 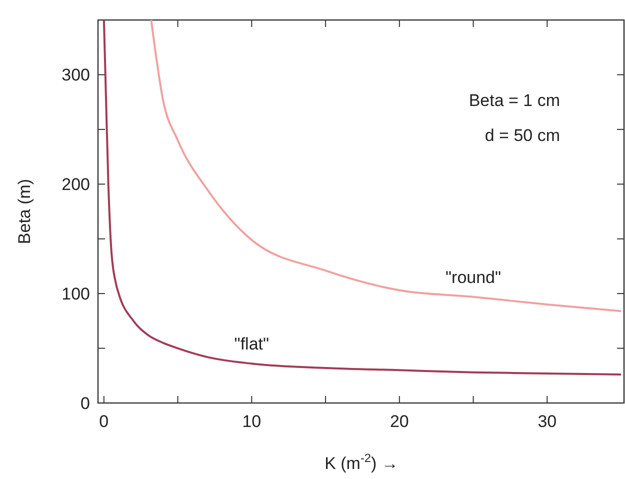 I want to click on annotation: d = 50 cm, so click(x=522, y=135).